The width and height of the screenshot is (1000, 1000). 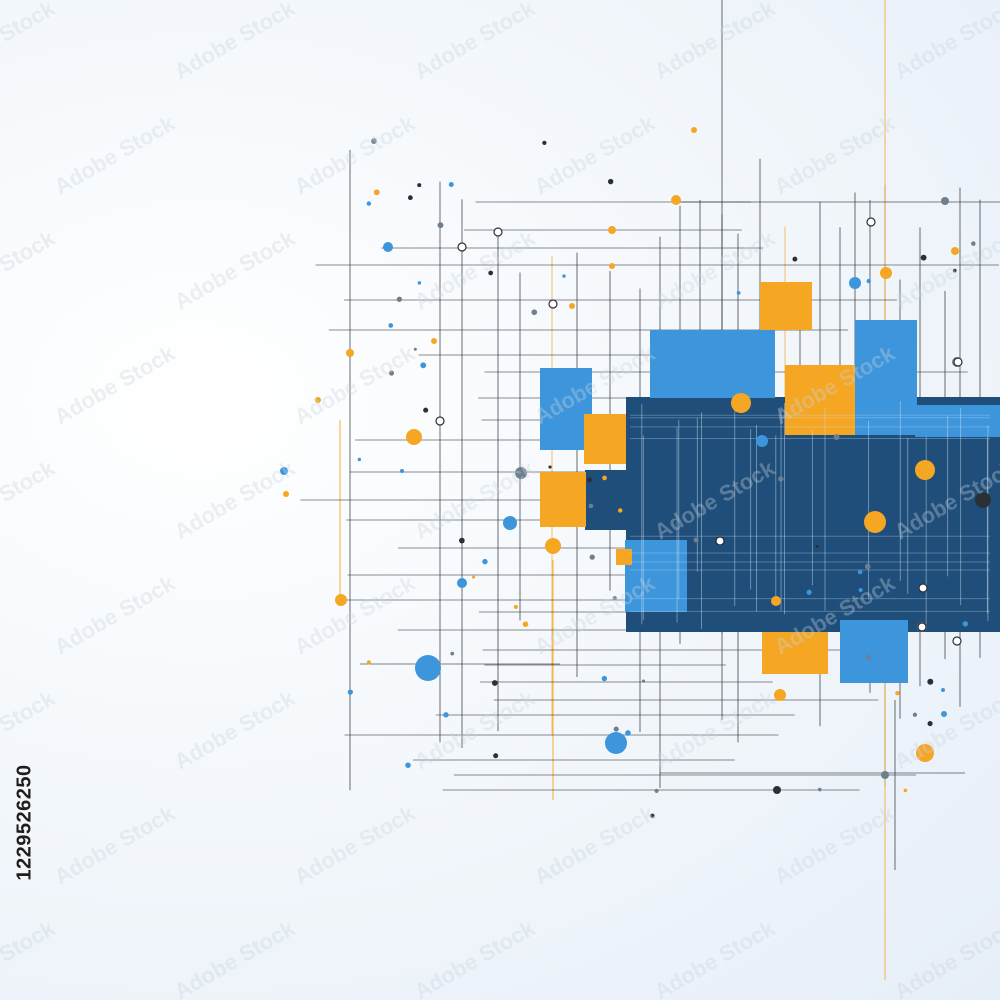 I want to click on stock-image-id: 1229526250, so click(x=25, y=822).